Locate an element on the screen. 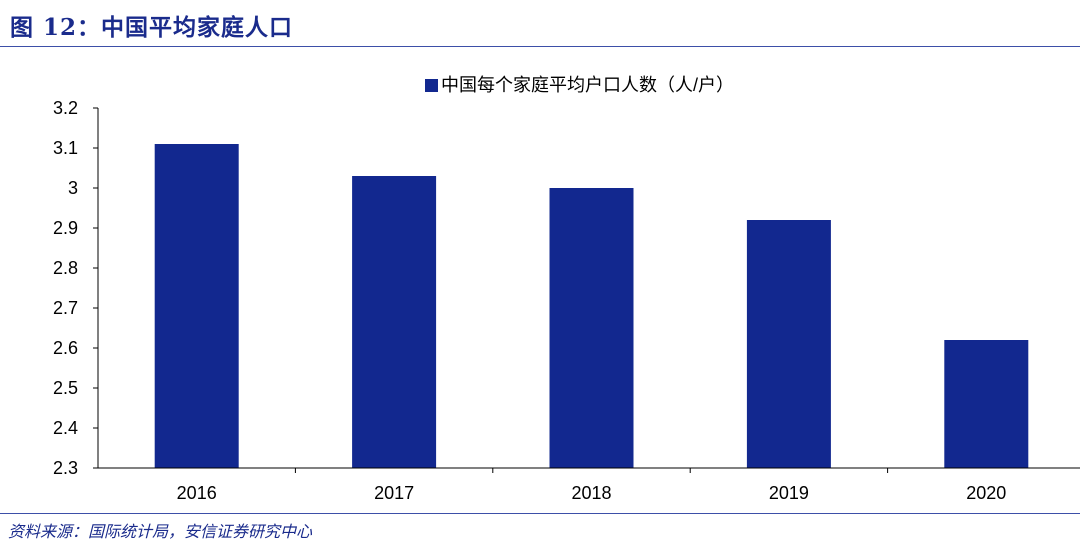 Image resolution: width=1080 pixels, height=547 pixels. x-tick-label: 2020 is located at coordinates (986, 493).